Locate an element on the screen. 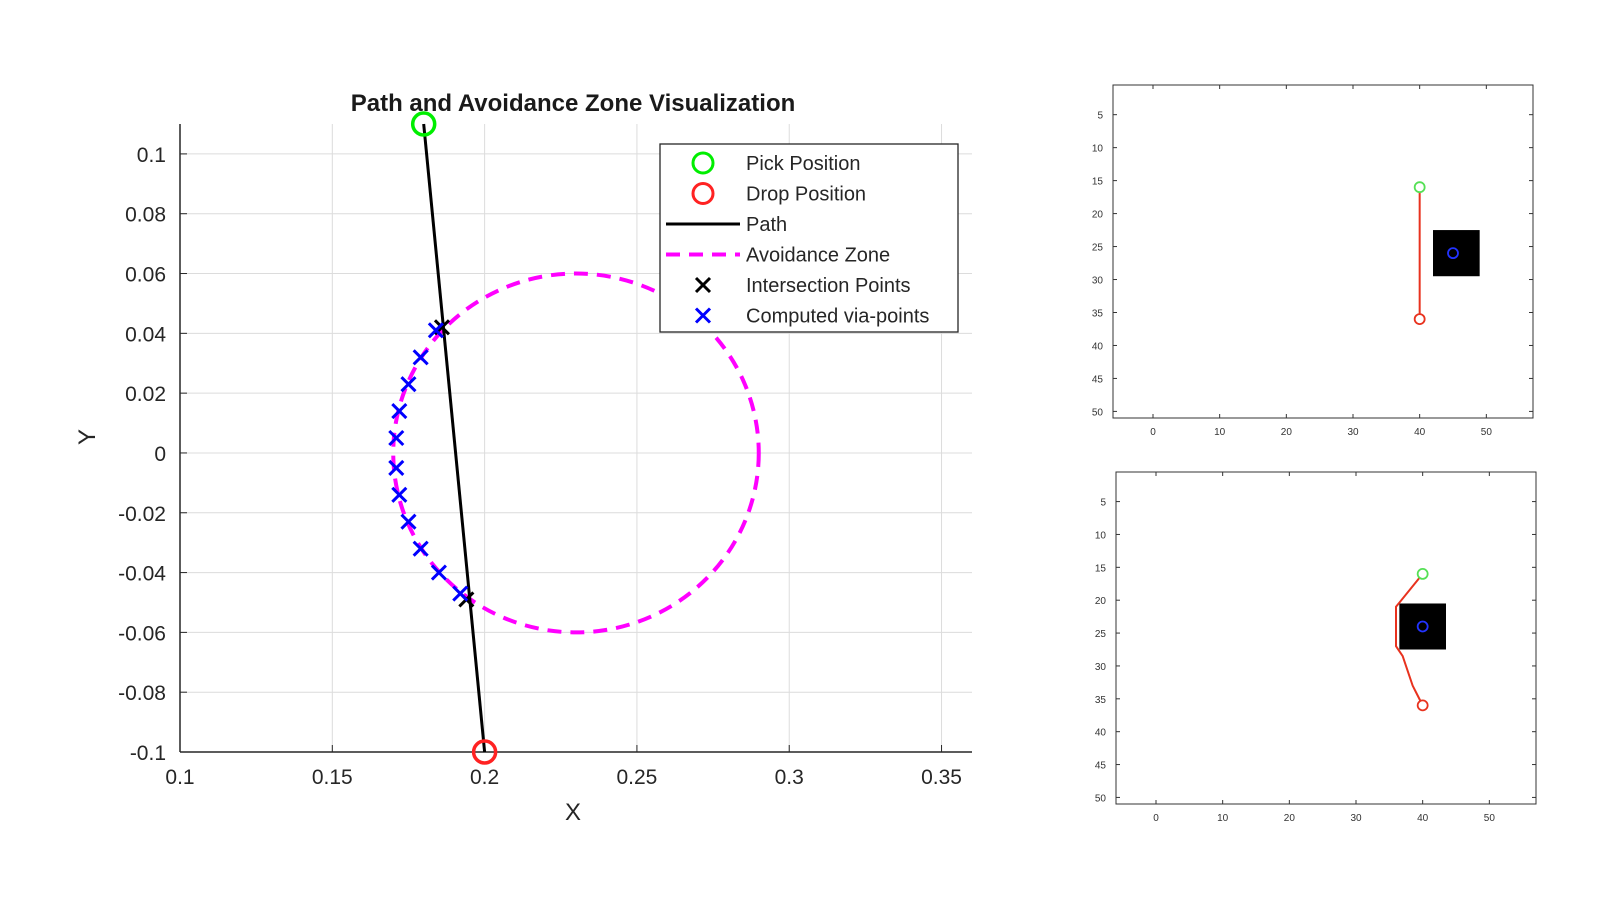  panel-x-tick-label: 20 is located at coordinates (1290, 818).